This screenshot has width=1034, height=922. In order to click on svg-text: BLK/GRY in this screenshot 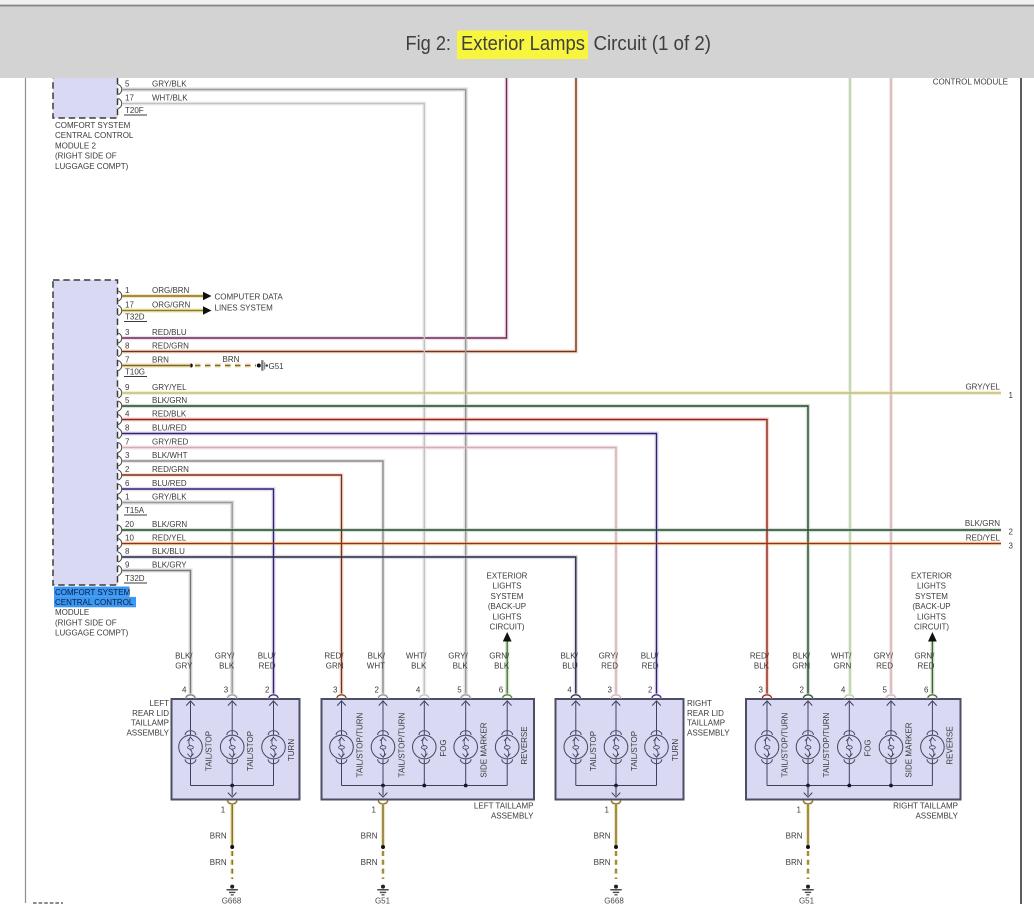, I will do `click(169, 565)`.